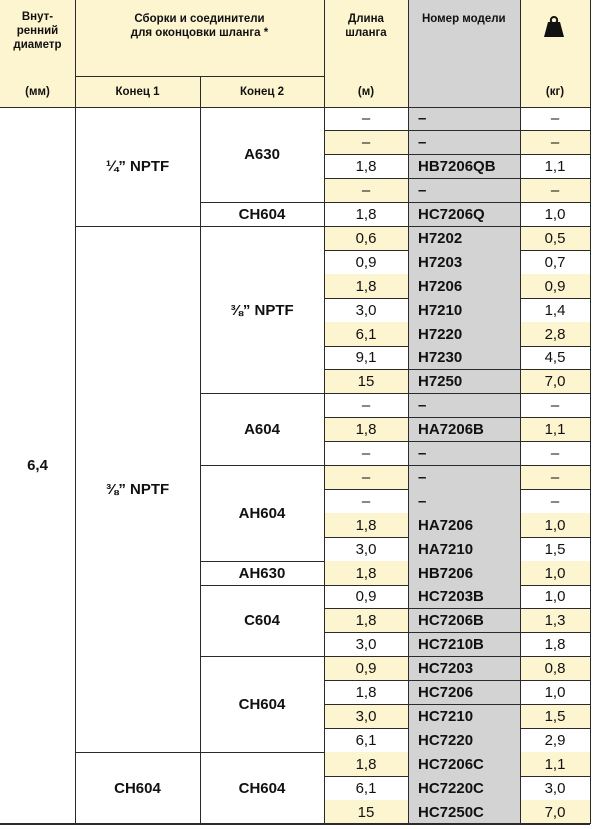  I want to click on model-number-header: Номер модели, so click(464, 53).